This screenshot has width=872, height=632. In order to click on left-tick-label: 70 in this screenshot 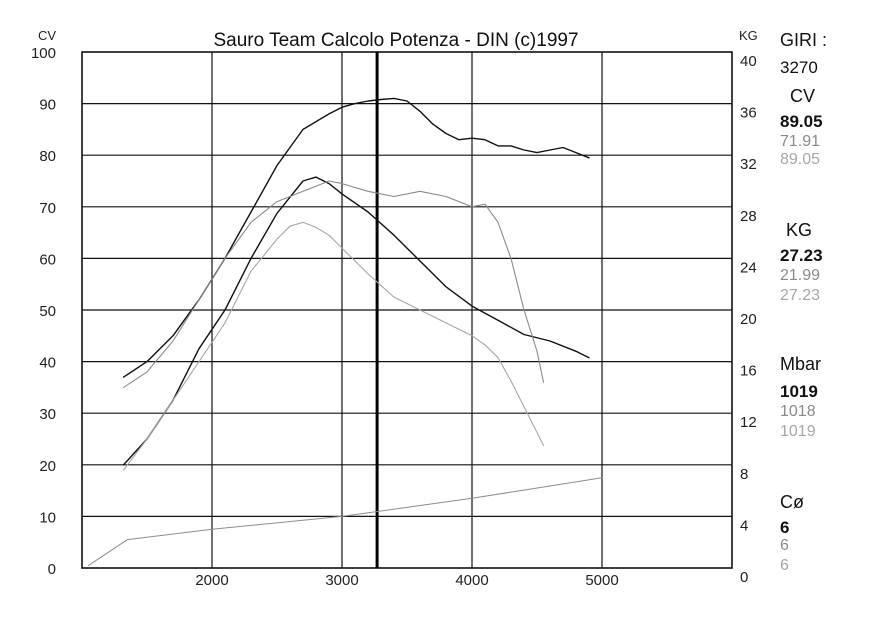, I will do `click(47, 208)`.